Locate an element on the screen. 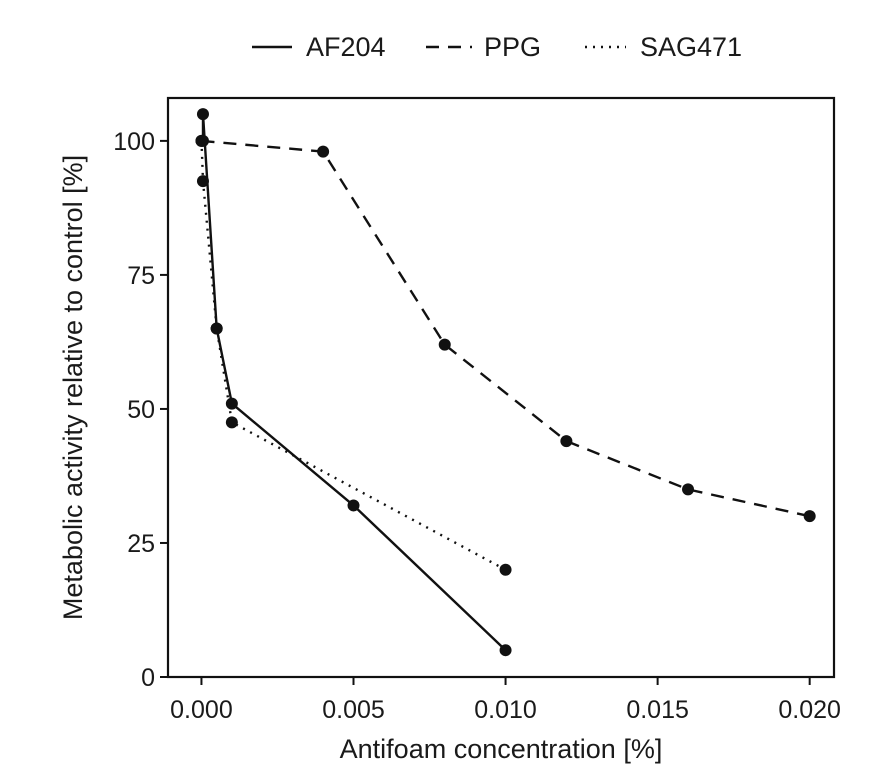 The image size is (879, 773). x-tick-label: 0.015 is located at coordinates (657, 710).